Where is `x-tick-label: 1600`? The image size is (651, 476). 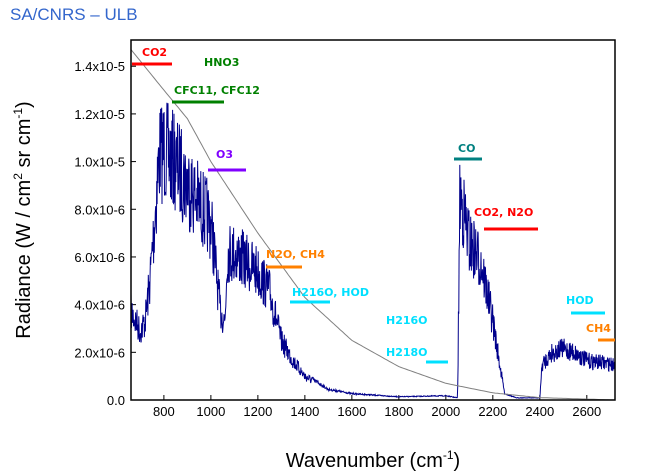 x-tick-label: 1600 is located at coordinates (351, 411).